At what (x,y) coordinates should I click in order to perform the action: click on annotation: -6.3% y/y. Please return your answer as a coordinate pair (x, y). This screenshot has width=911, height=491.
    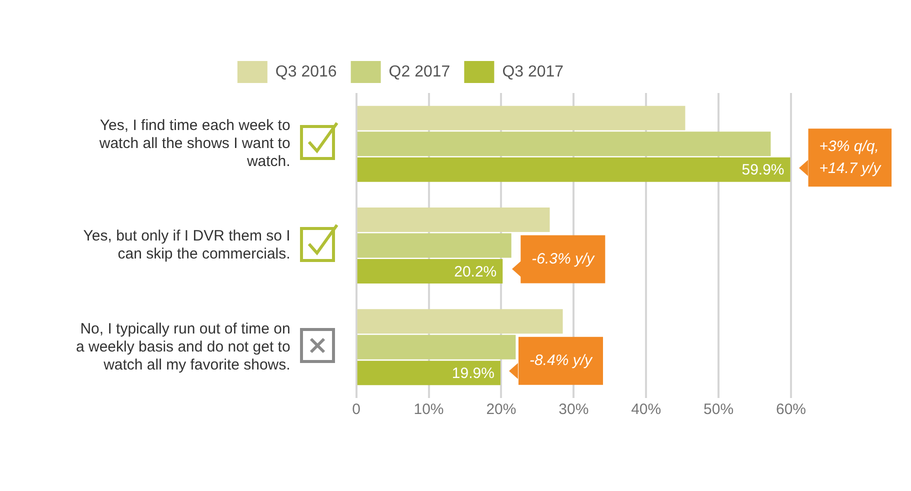
    Looking at the image, I should click on (564, 259).